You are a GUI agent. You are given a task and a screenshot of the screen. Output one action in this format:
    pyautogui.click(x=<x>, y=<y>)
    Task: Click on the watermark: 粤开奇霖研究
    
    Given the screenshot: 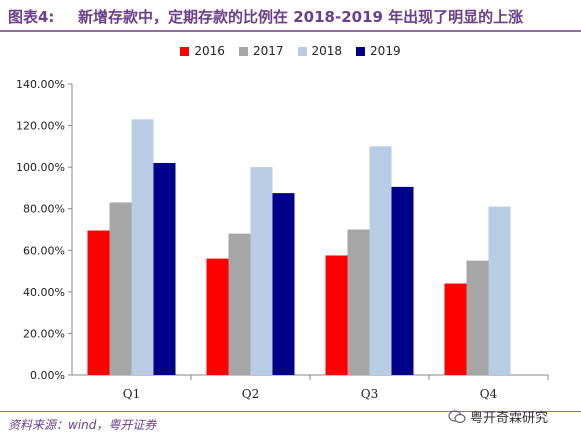 What is the action you would take?
    pyautogui.click(x=498, y=416)
    